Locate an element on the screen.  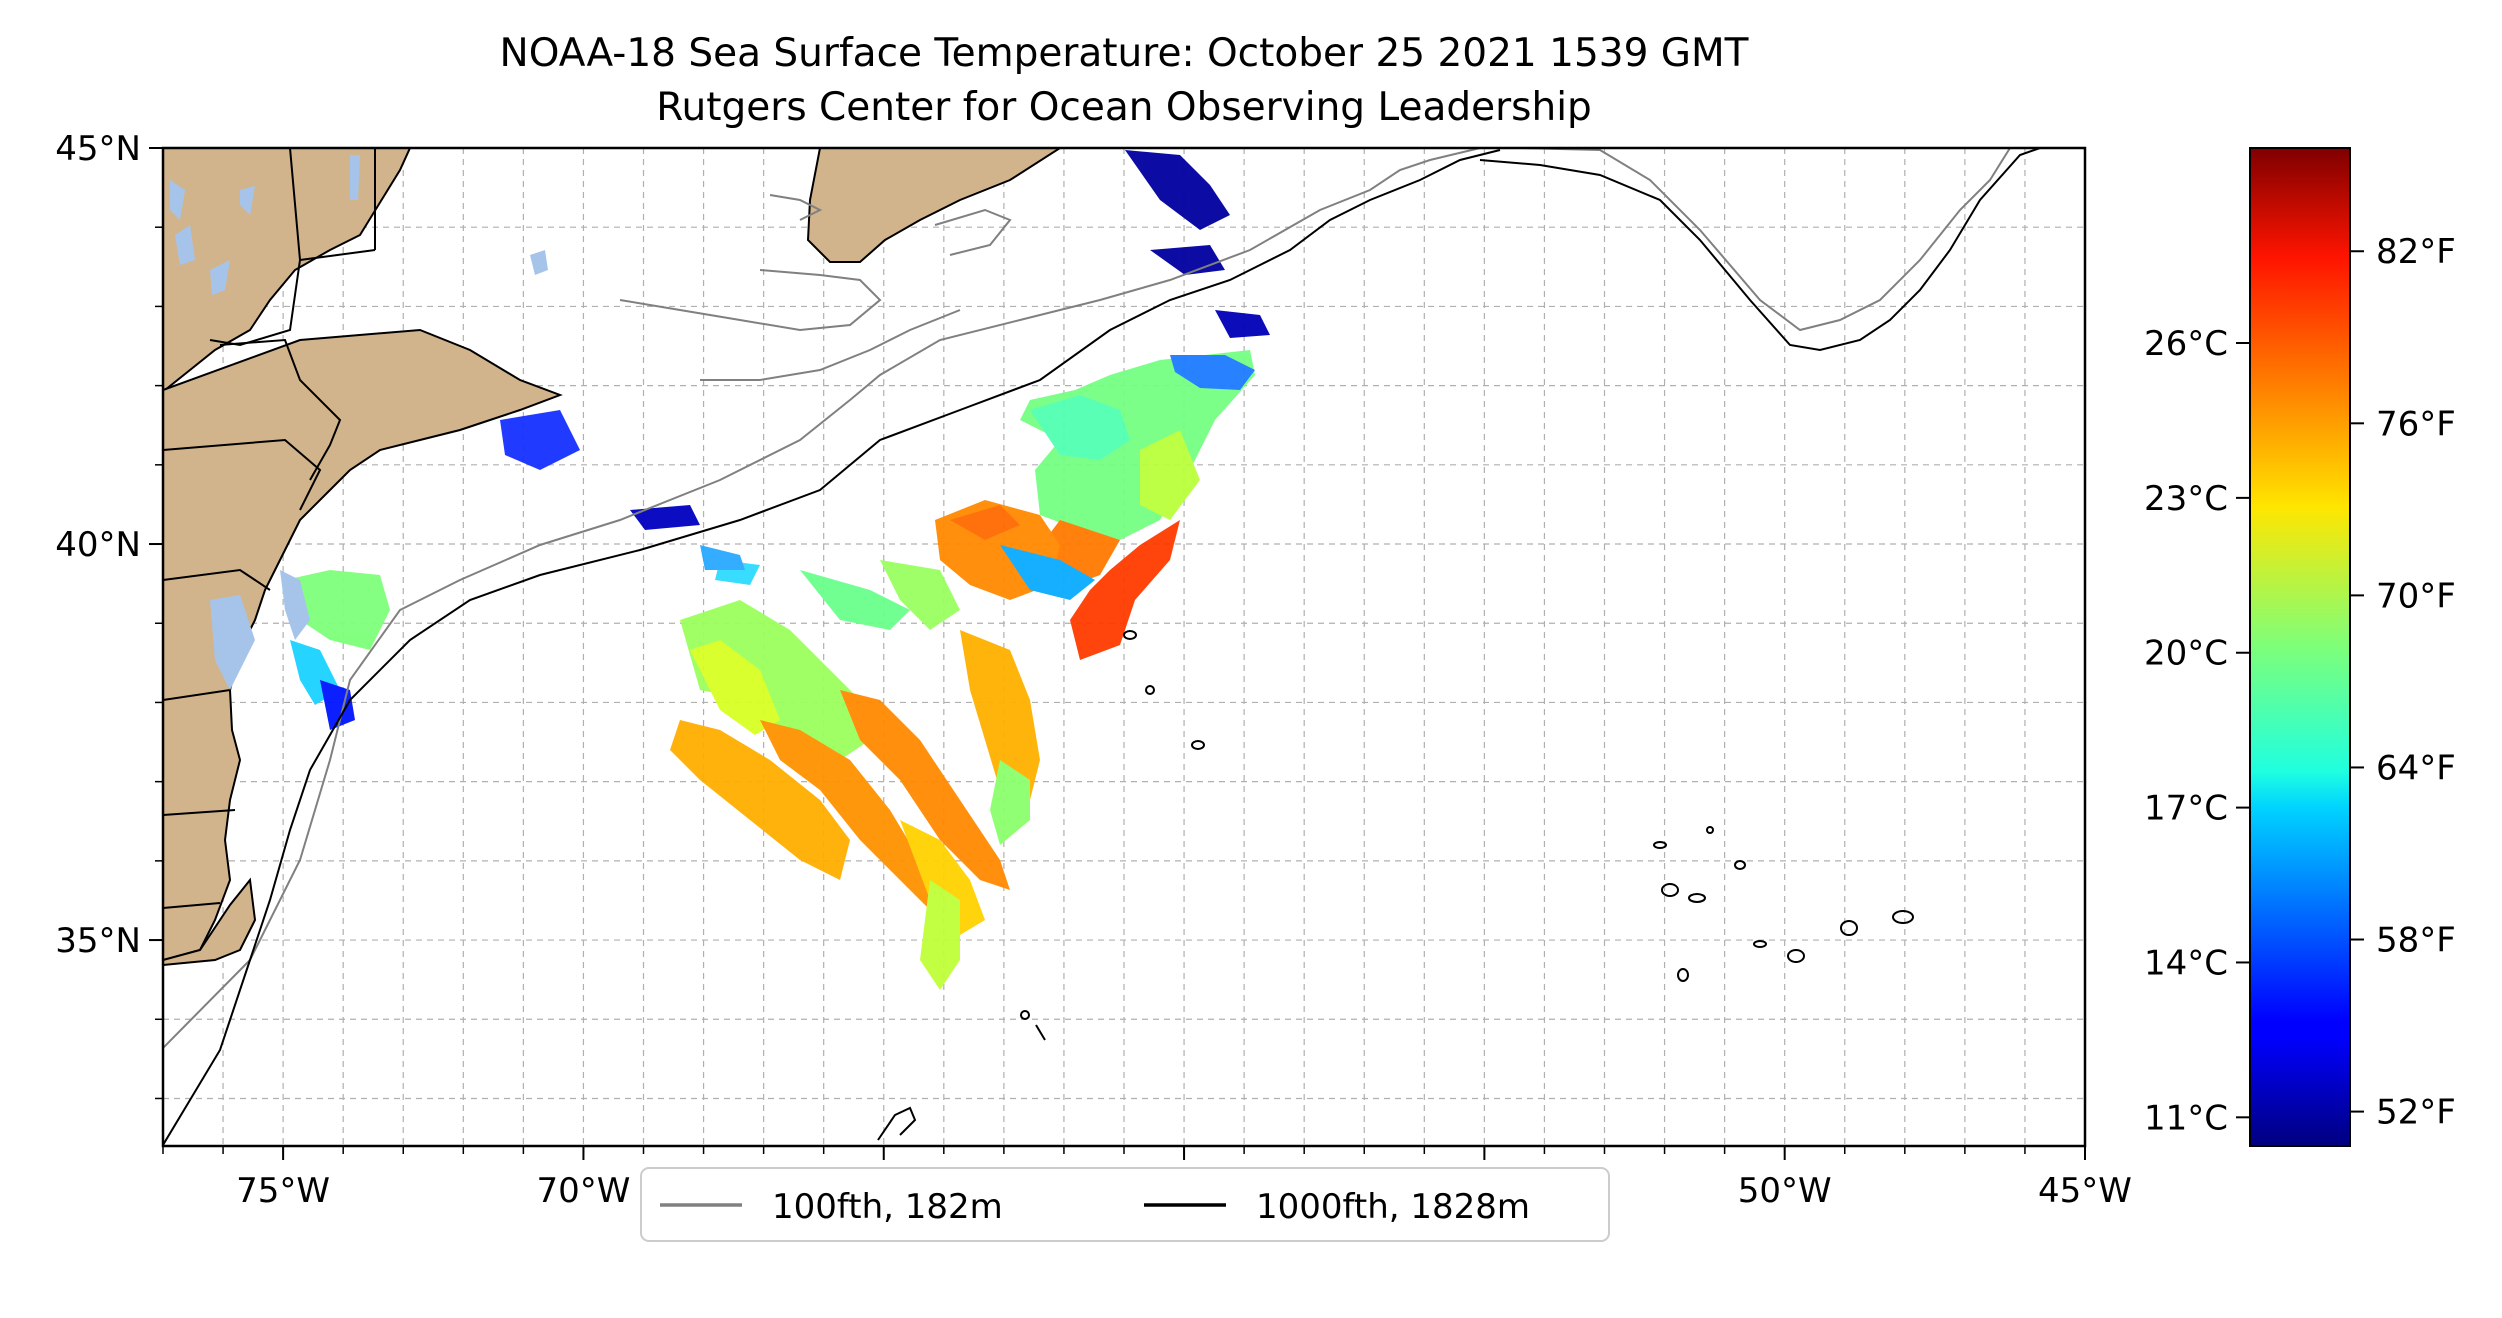
colorbar-fahrenheit-label: 52°F is located at coordinates (2416, 1113).